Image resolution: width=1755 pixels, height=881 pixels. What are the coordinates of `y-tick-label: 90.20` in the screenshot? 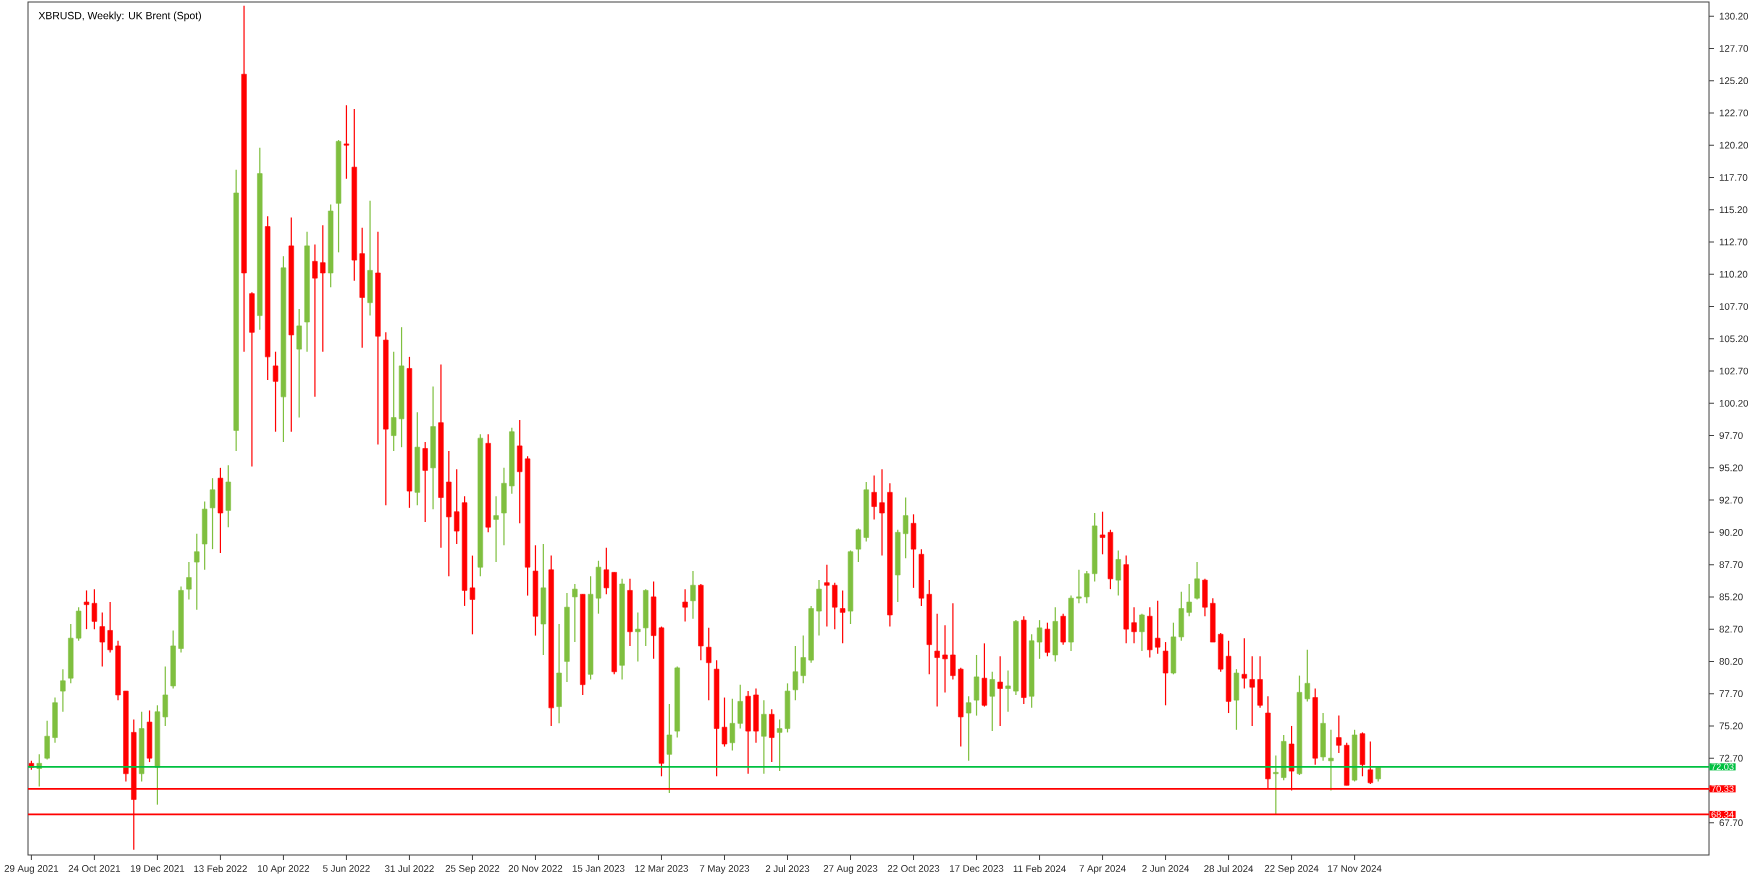 It's located at (1731, 532).